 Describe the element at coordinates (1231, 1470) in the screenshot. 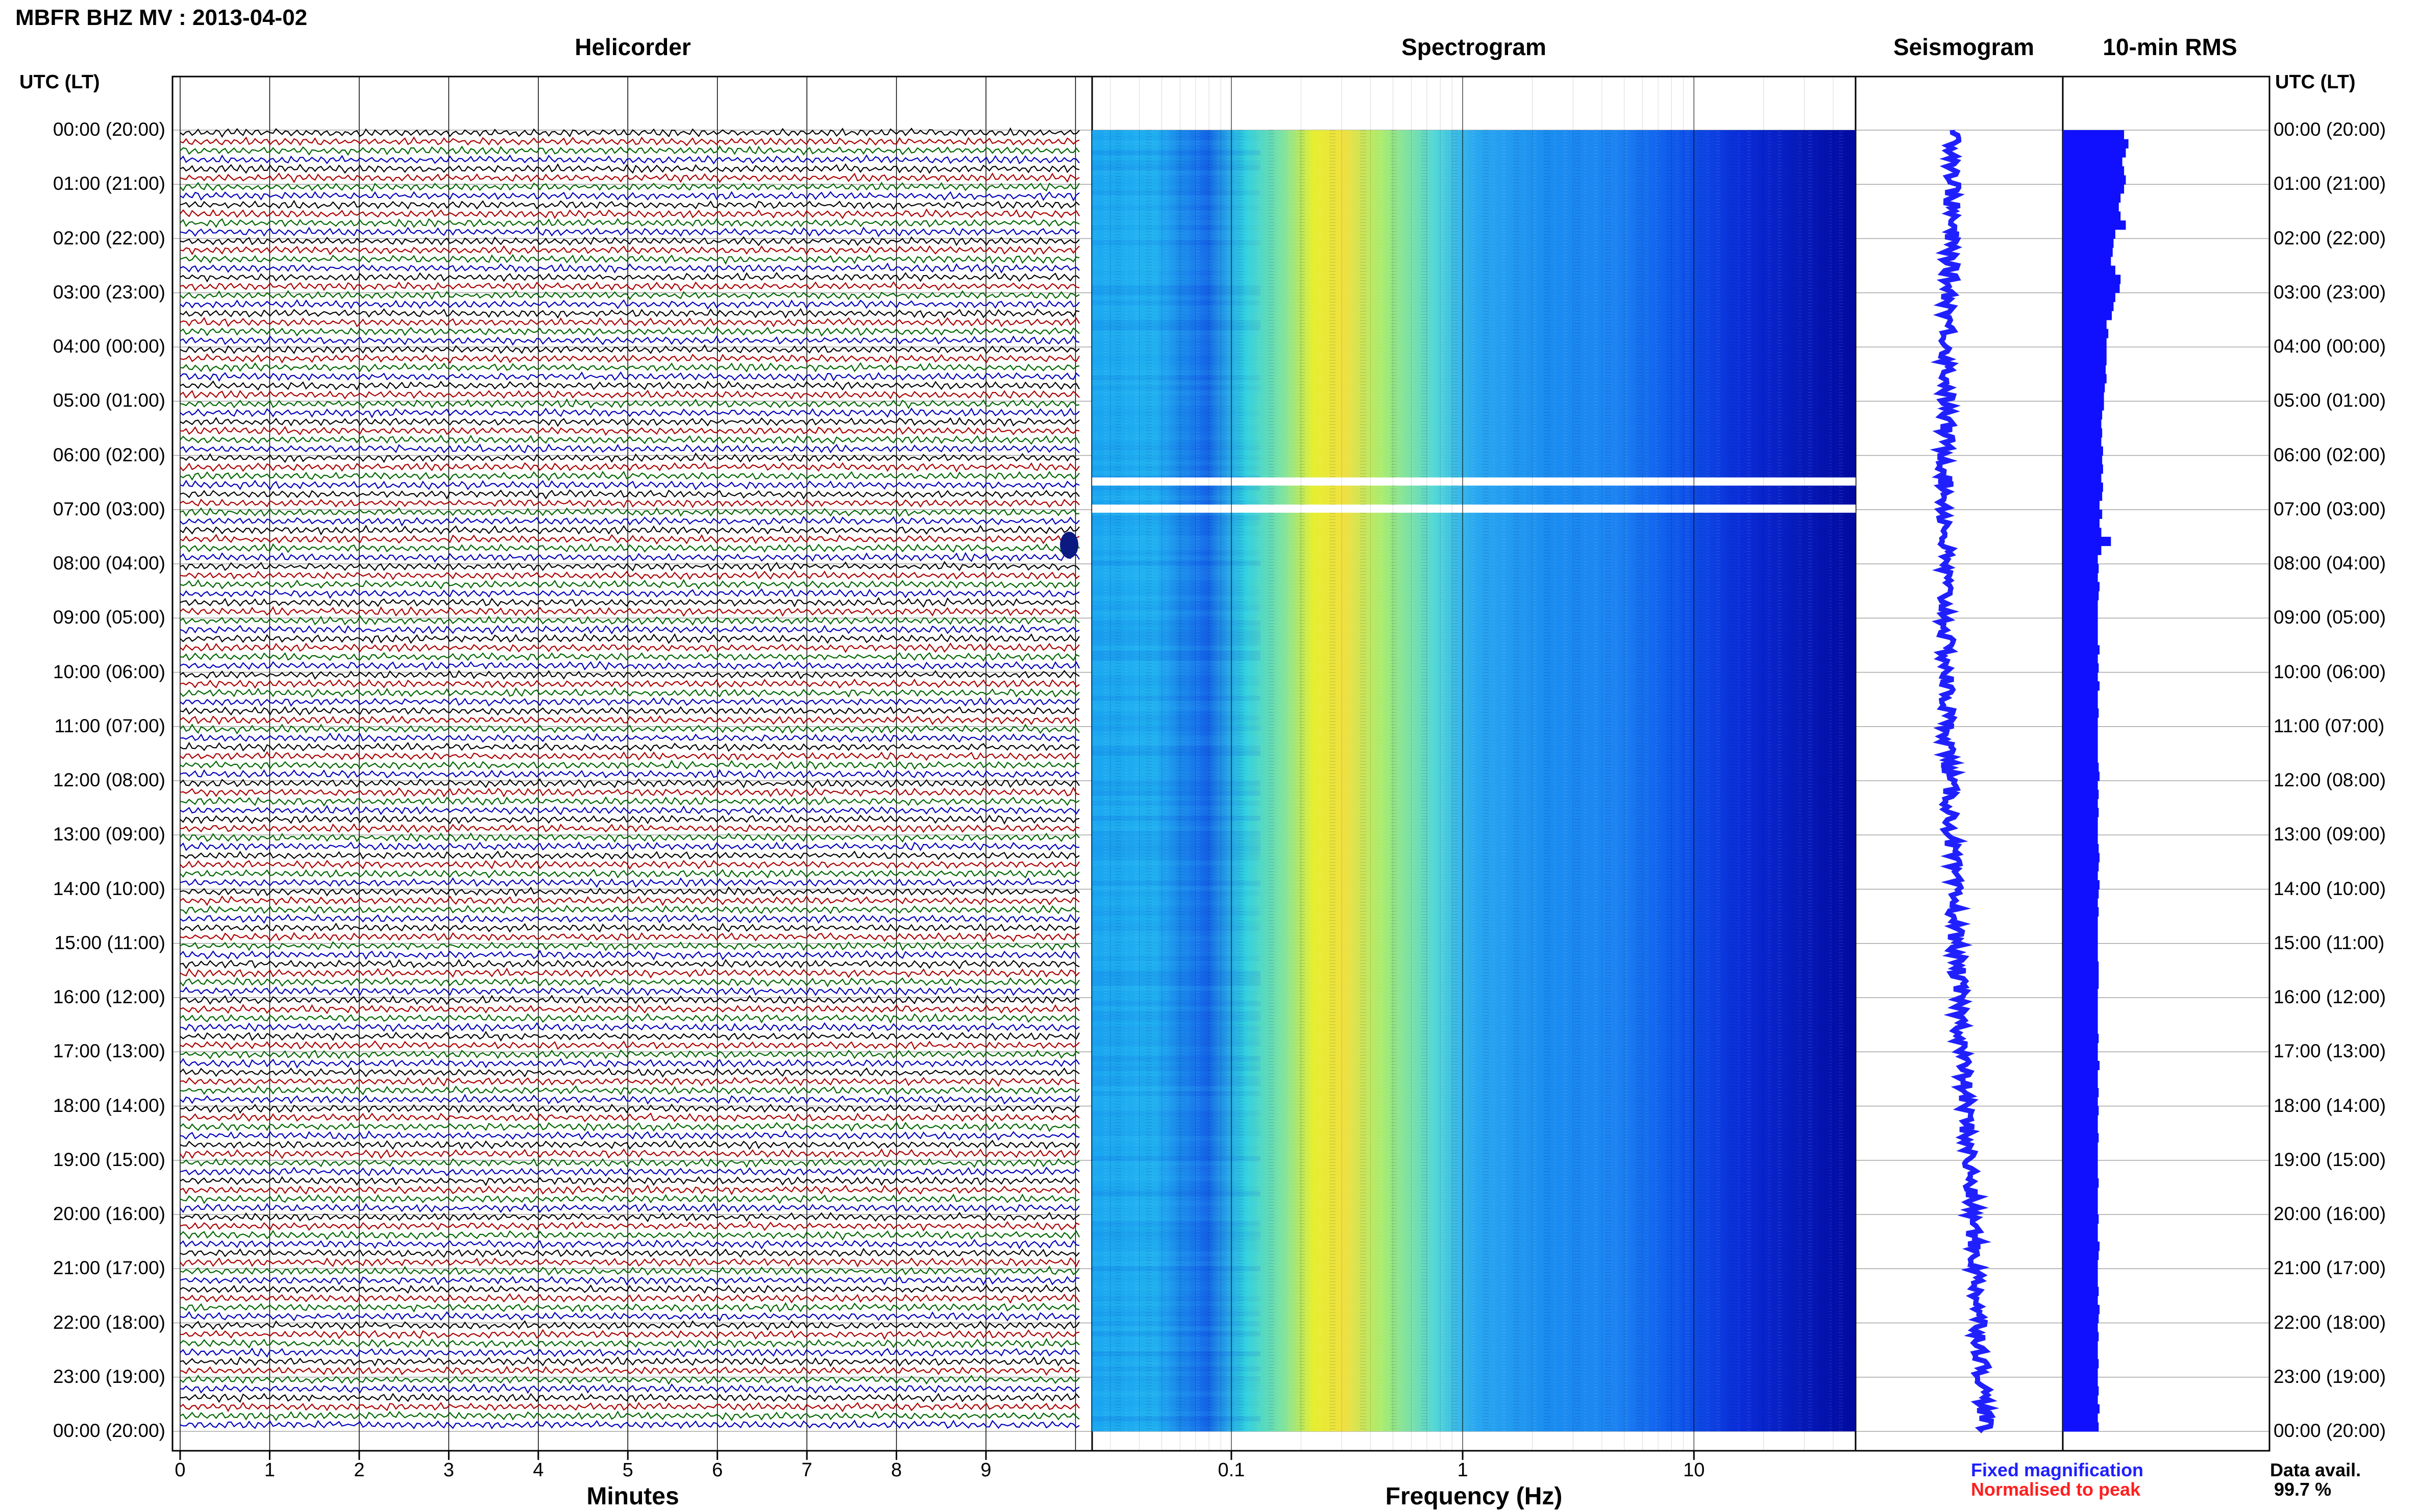

I see `frequency-tick-label: 0.1` at that location.